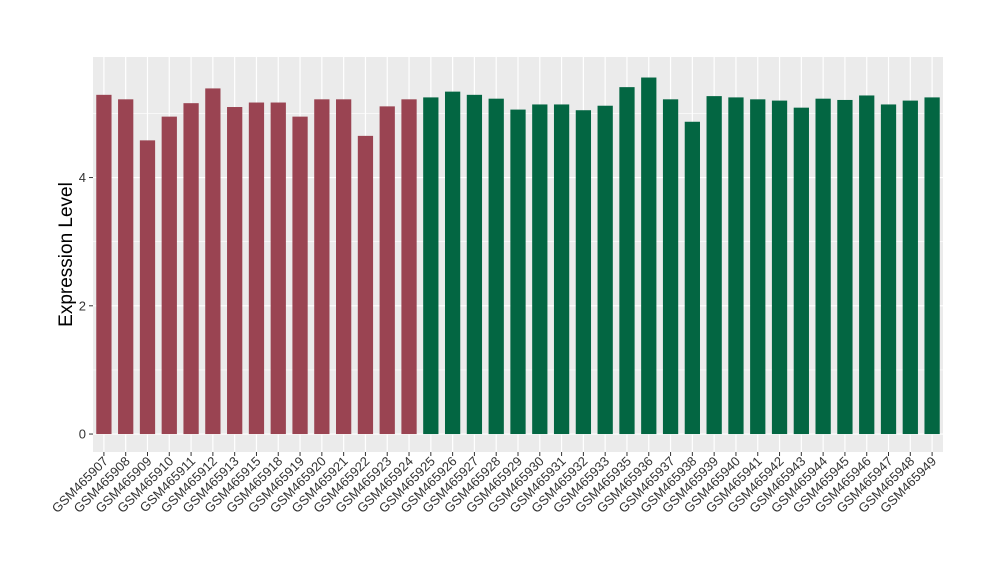 Image resolution: width=1000 pixels, height=580 pixels. Describe the element at coordinates (910, 267) in the screenshot. I see `bar-gsm465948` at that location.